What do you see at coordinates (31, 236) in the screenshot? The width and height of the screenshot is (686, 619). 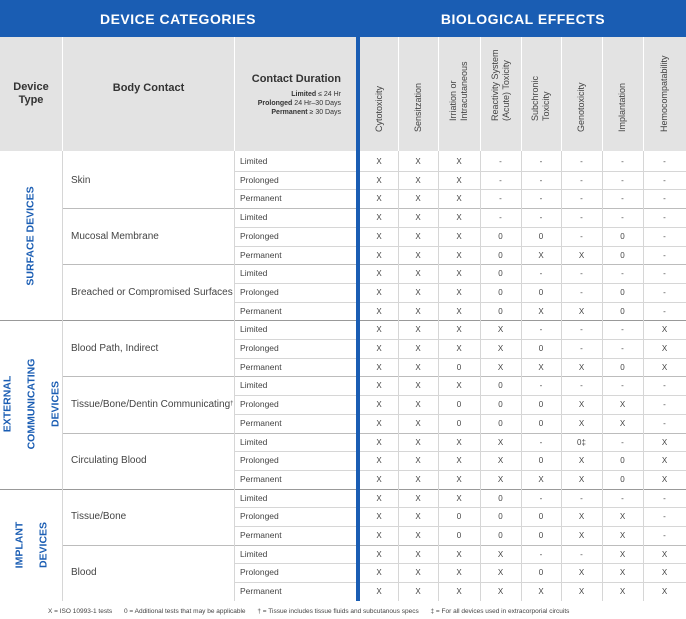 I see `device-type-label: SURFACE DEVICES` at bounding box center [31, 236].